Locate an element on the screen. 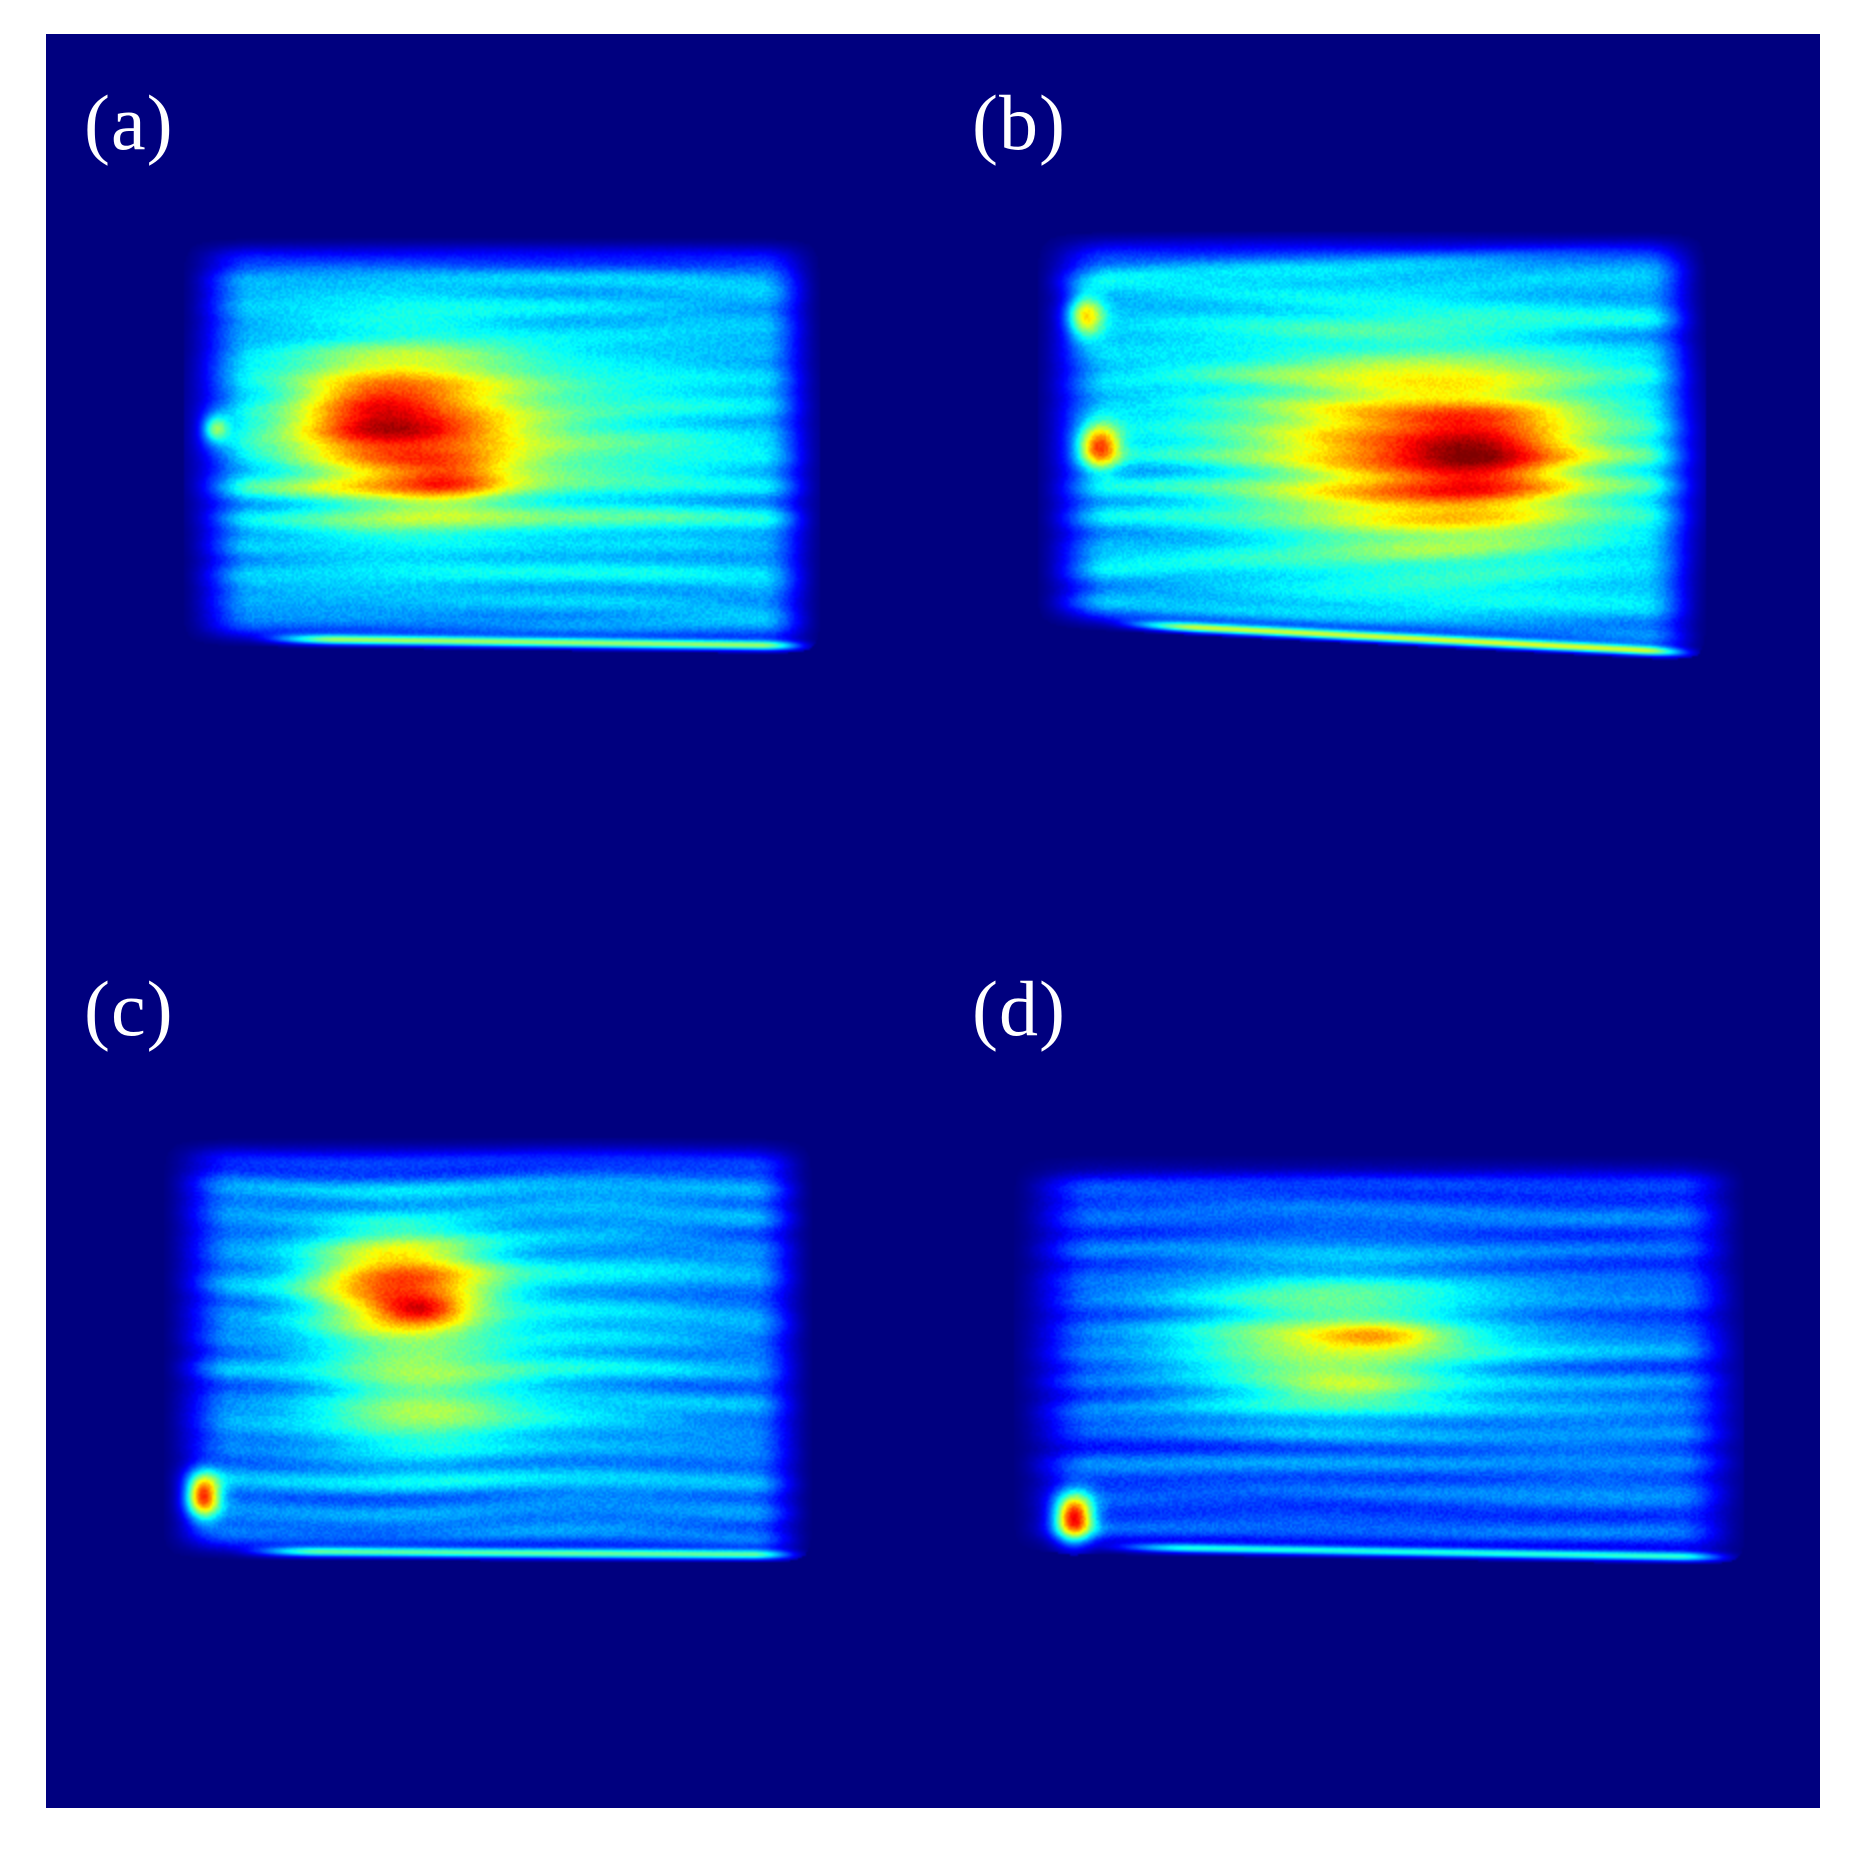 The height and width of the screenshot is (1855, 1855). heatmap-panel-d is located at coordinates (1378, 1364).